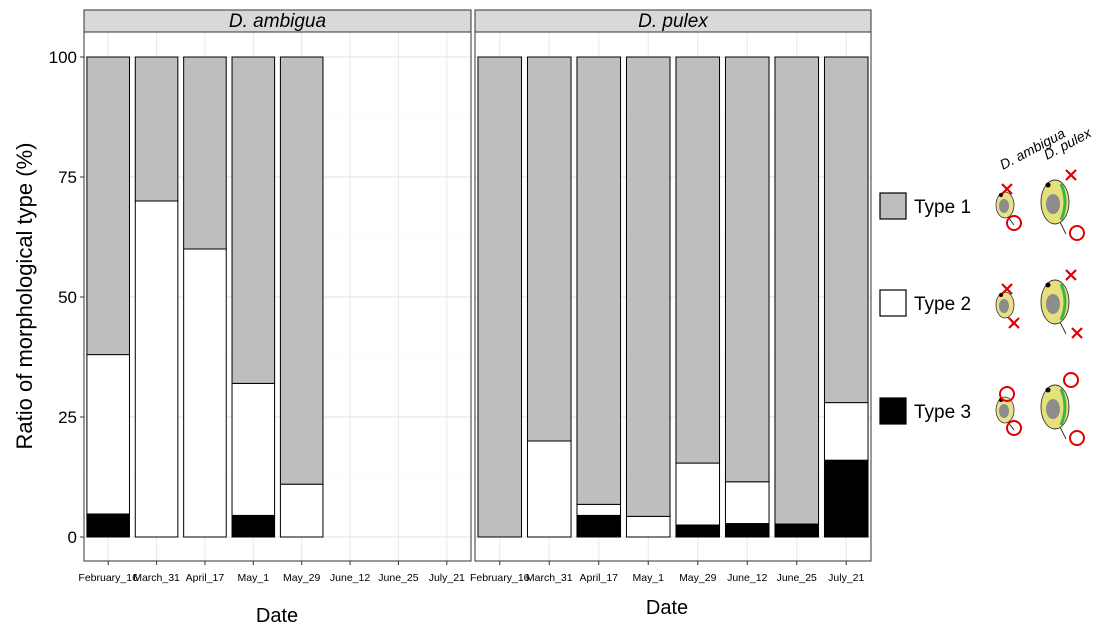 The image size is (1105, 630). What do you see at coordinates (942, 412) in the screenshot?
I see `legend-label-type3: Type 3` at bounding box center [942, 412].